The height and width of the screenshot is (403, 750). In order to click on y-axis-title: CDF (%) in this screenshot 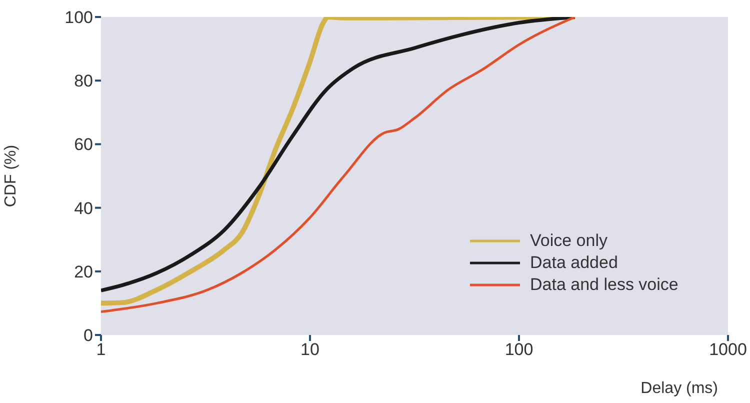, I will do `click(11, 176)`.